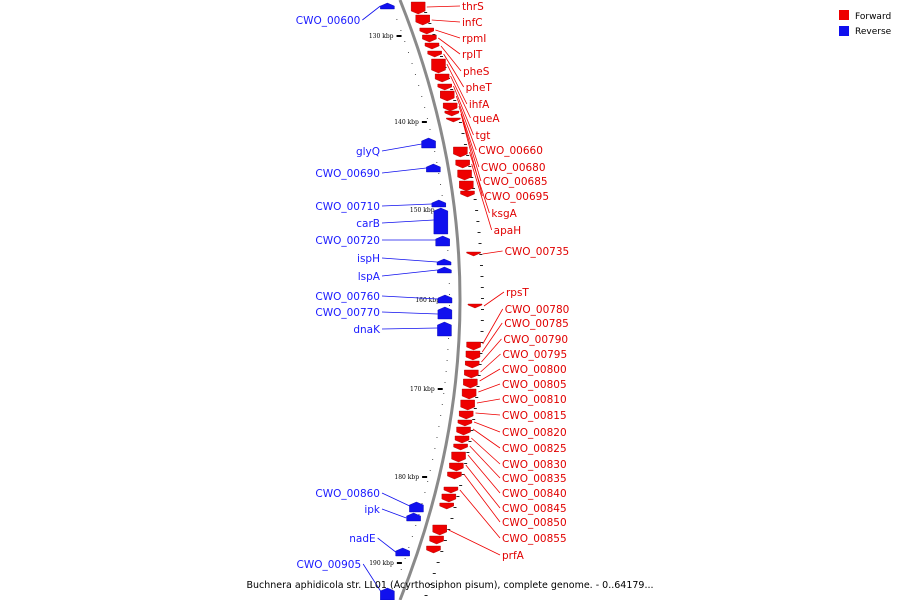  What do you see at coordinates (479, 88) in the screenshot?
I see `gene-label-phet: pheT` at bounding box center [479, 88].